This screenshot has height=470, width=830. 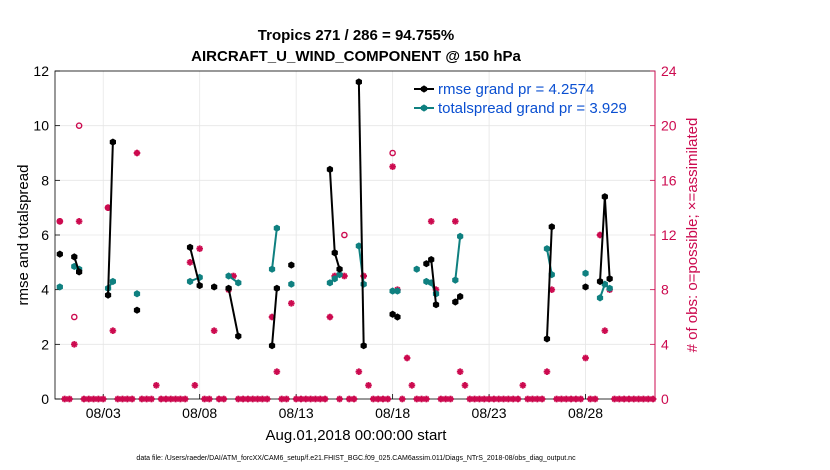 I want to click on chart-title-line1: Tropics 271 / 286 = 94.755%, so click(x=356, y=35).